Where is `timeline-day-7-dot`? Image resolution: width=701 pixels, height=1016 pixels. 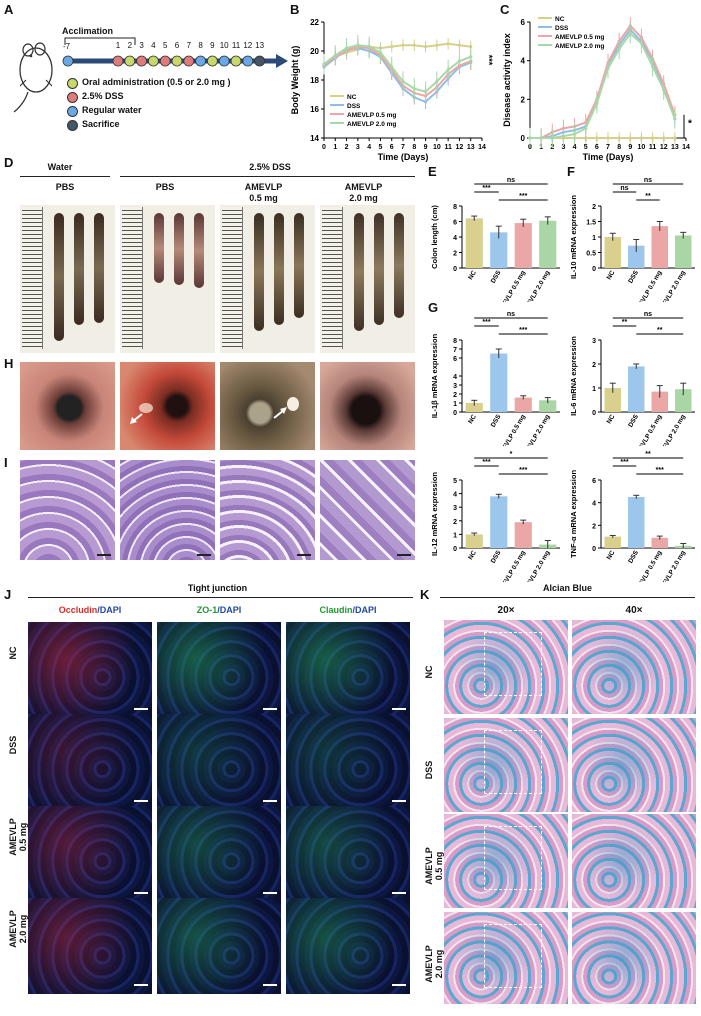 timeline-day-7-dot is located at coordinates (189, 61).